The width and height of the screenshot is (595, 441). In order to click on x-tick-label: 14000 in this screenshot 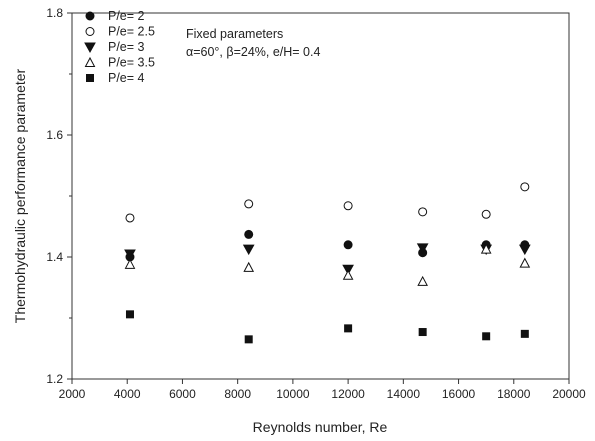, I will do `click(404, 394)`.